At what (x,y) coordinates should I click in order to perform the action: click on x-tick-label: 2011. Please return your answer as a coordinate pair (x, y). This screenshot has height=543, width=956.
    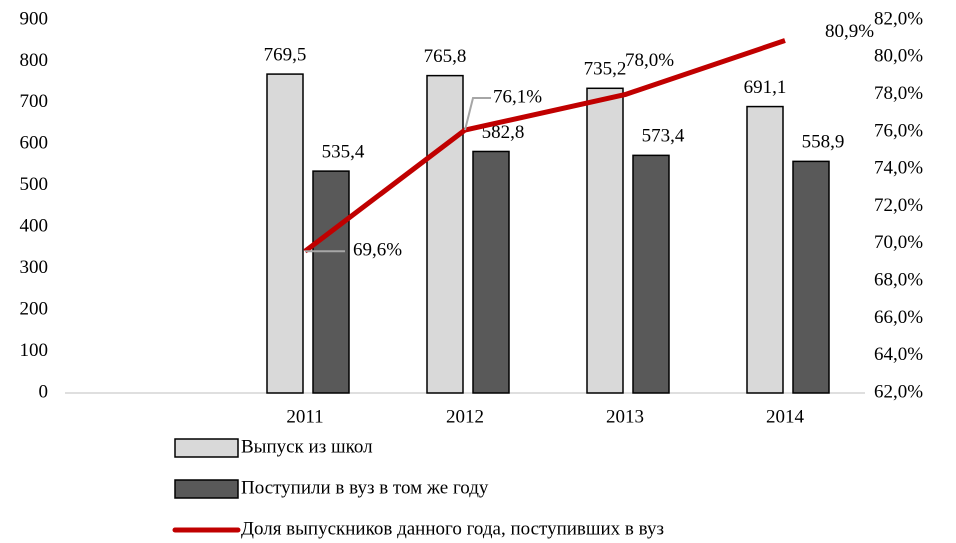
    Looking at the image, I should click on (304, 416).